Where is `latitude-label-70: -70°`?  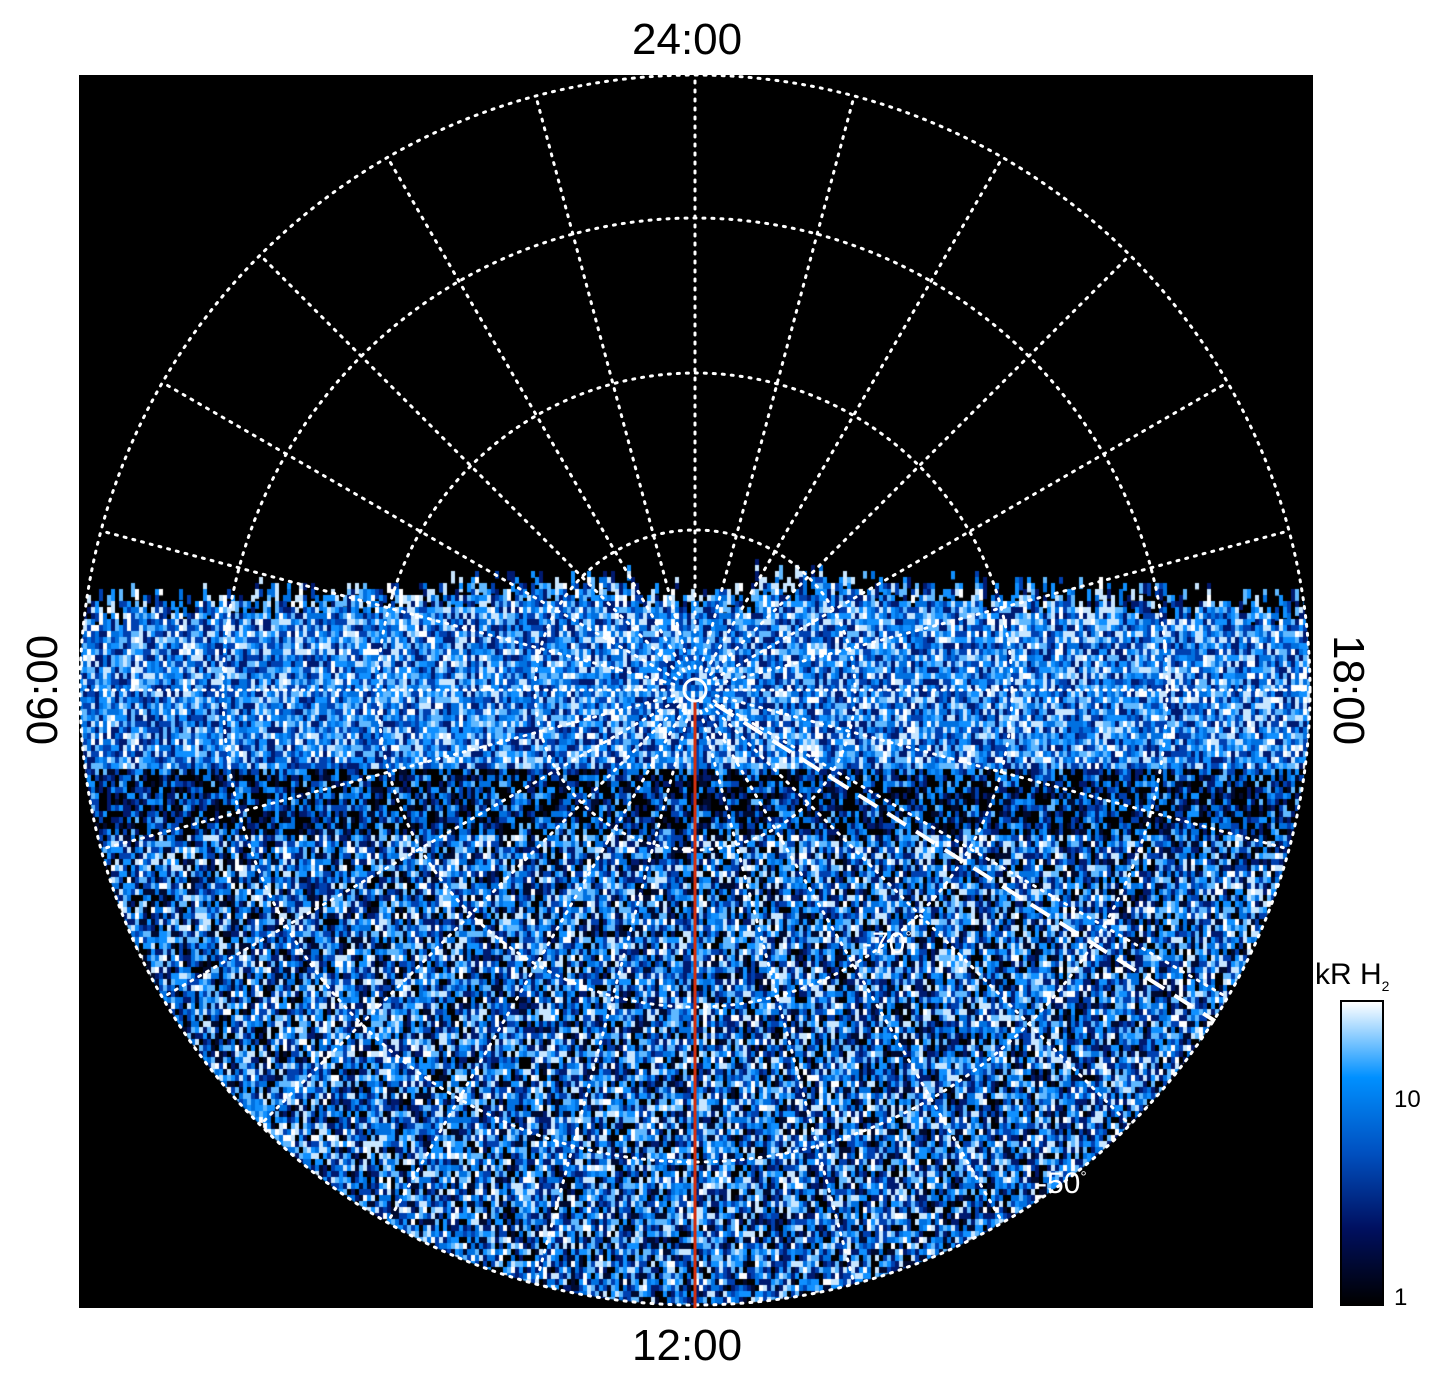
latitude-label-70: -70° is located at coordinates (887, 943).